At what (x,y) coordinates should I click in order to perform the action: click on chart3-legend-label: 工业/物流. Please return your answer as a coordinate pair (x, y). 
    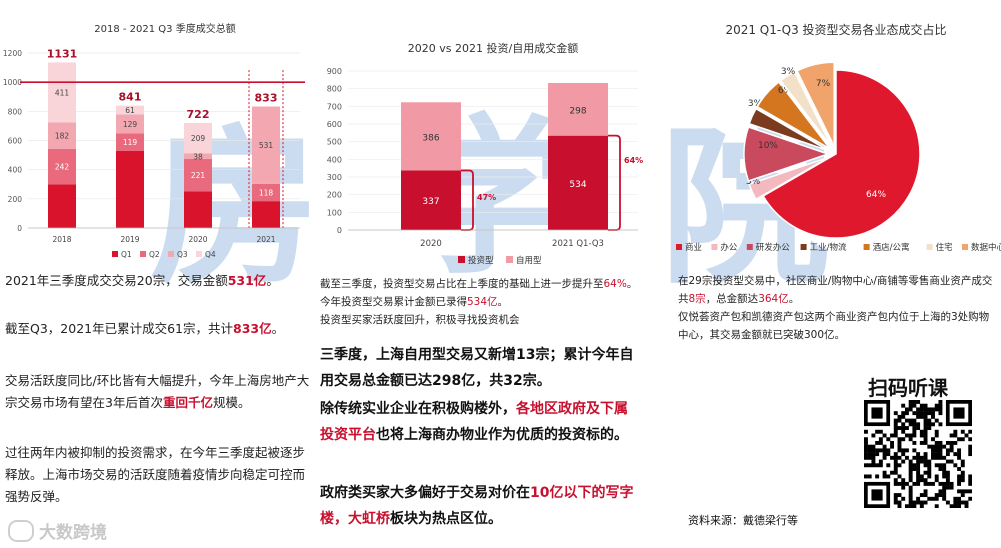
    Looking at the image, I should click on (828, 247).